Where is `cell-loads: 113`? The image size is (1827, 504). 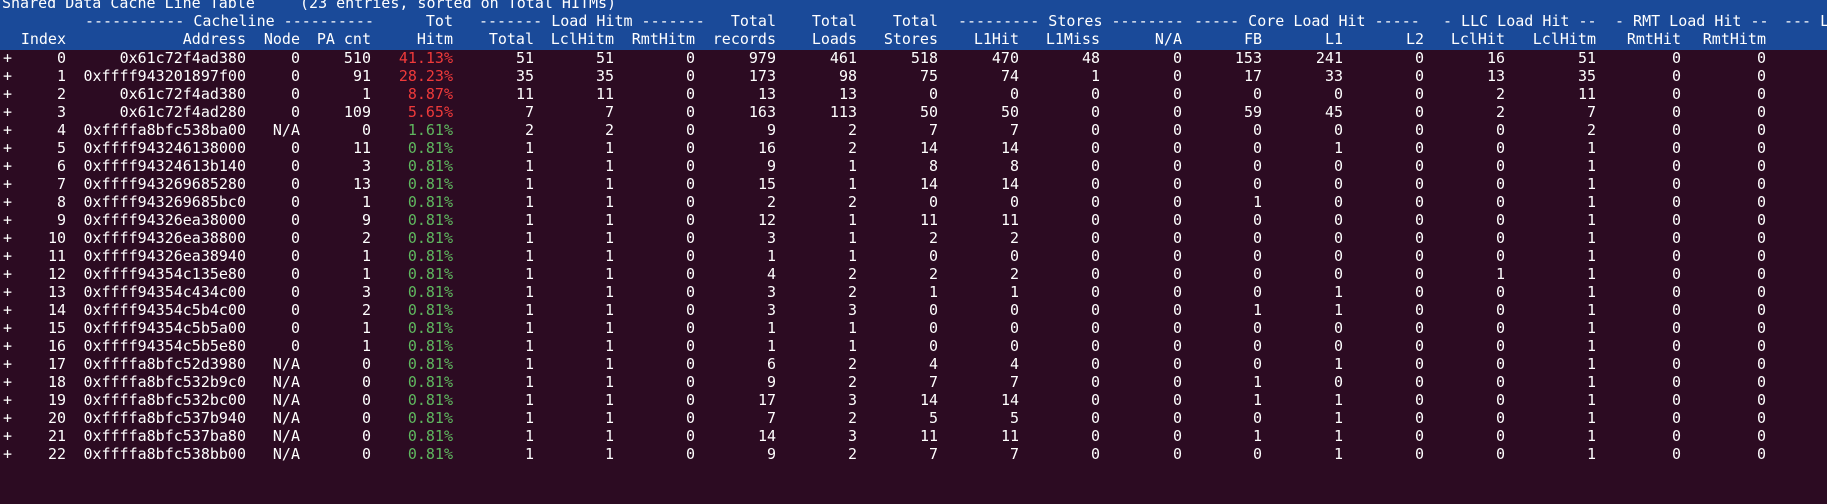
cell-loads: 113 is located at coordinates (843, 112).